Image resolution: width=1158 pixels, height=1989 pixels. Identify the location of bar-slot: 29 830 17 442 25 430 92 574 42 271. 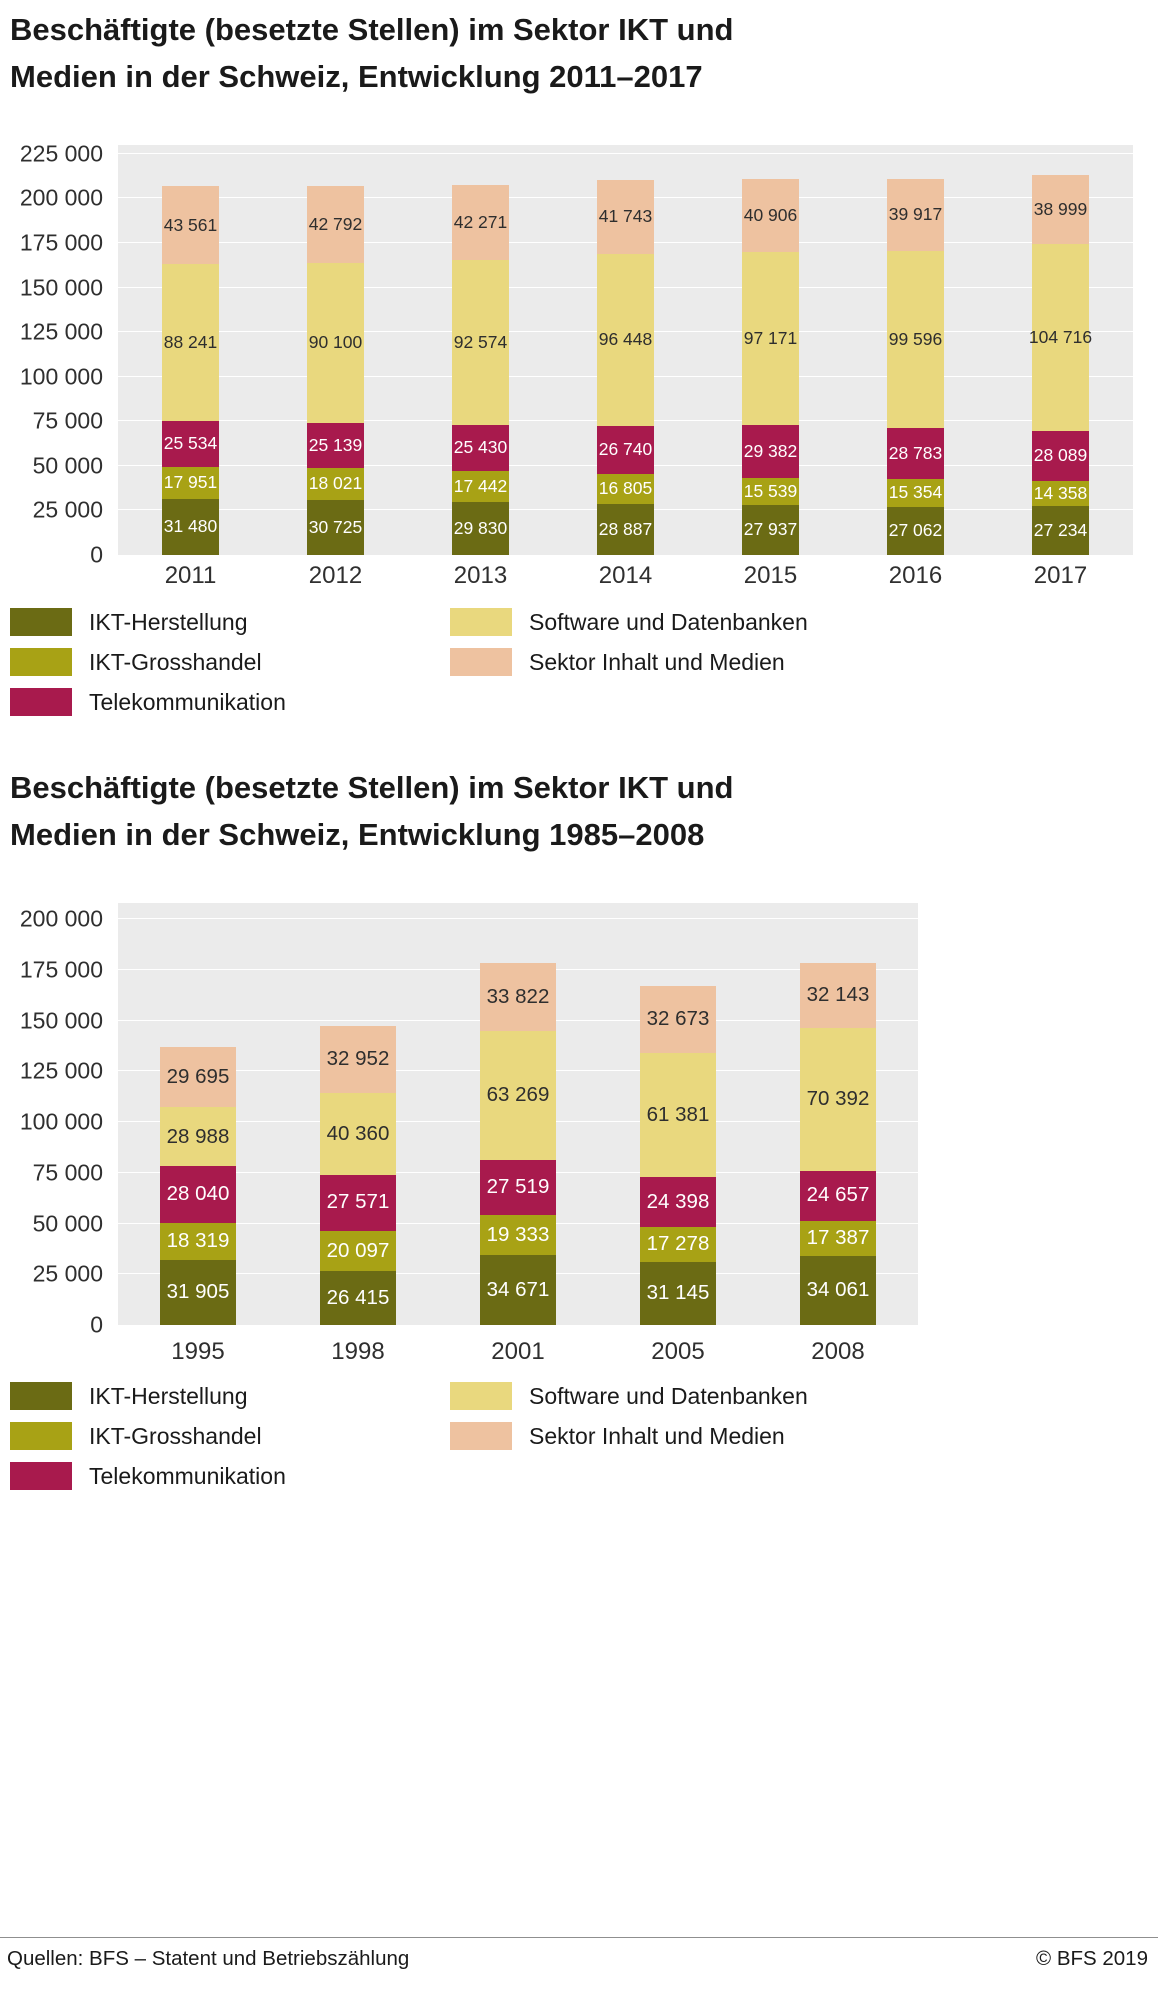
(480, 350).